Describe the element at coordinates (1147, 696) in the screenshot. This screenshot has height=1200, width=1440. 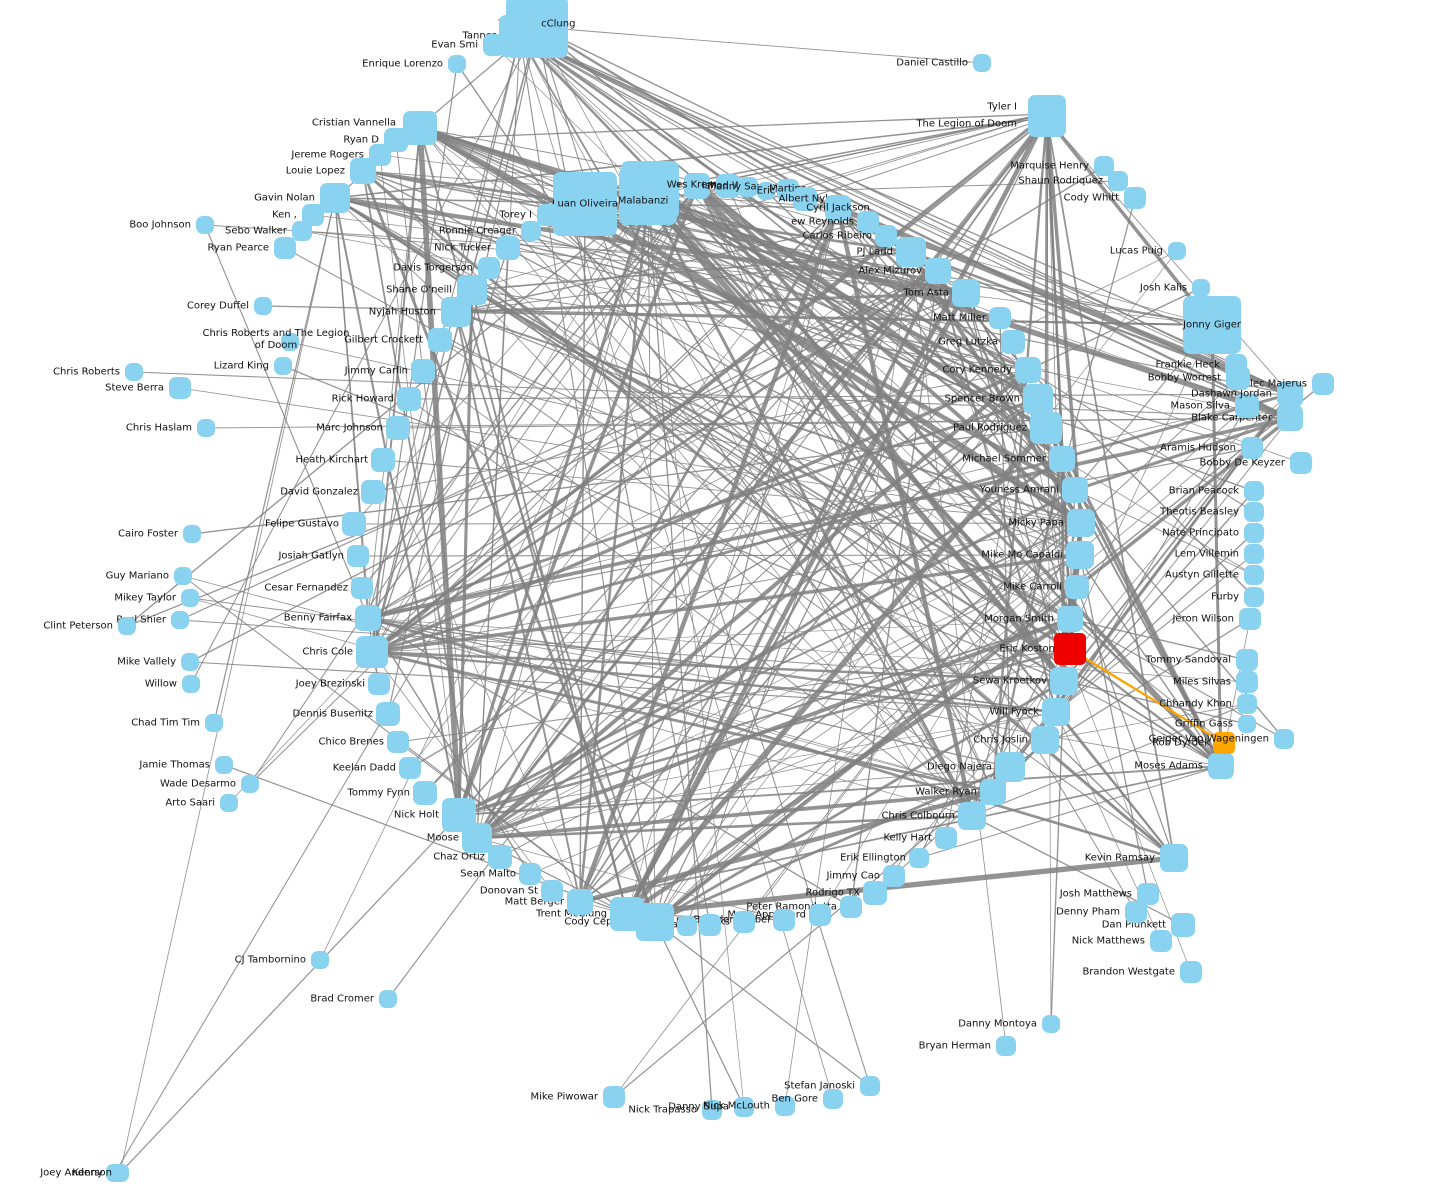
I see `graph-edge-highlighted` at that location.